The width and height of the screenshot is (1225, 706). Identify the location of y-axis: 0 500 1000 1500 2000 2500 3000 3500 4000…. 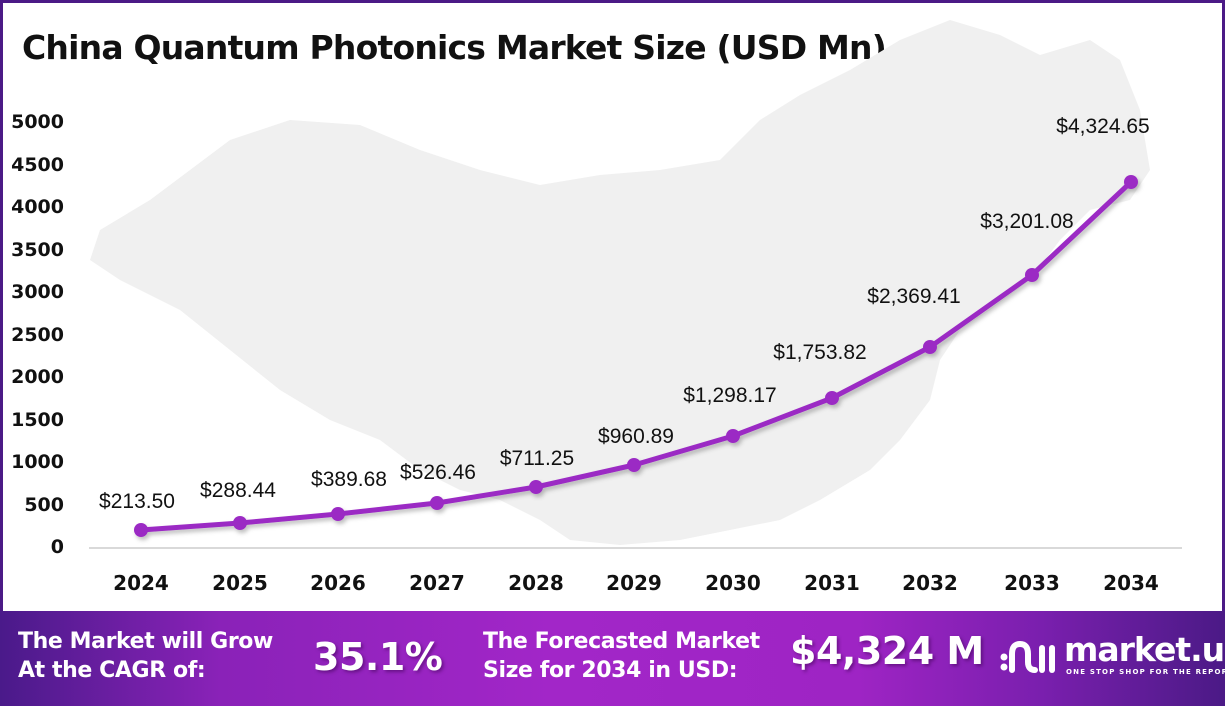
(37, 334).